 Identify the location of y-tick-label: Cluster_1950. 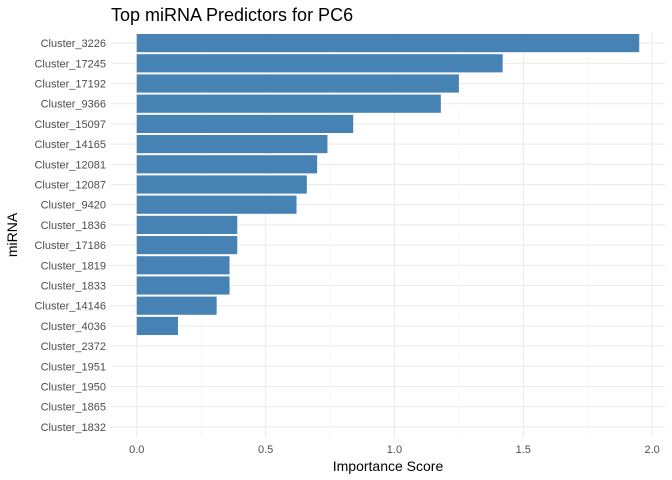
(73, 388).